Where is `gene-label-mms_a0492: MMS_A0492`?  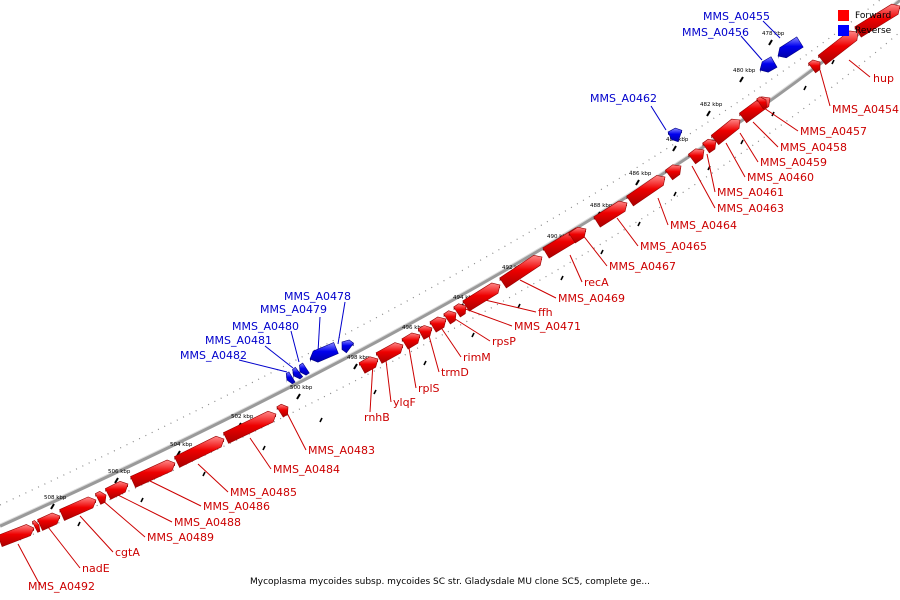 gene-label-mms_a0492: MMS_A0492 is located at coordinates (61, 586).